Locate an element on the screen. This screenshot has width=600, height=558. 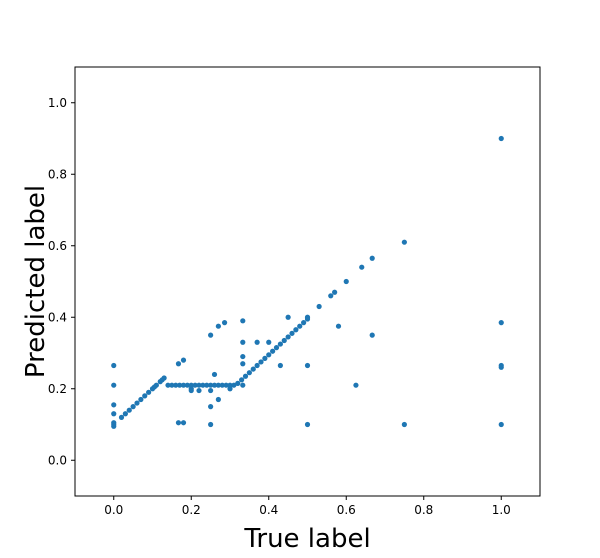
x-tick-label: 0.8 is located at coordinates (423, 510).